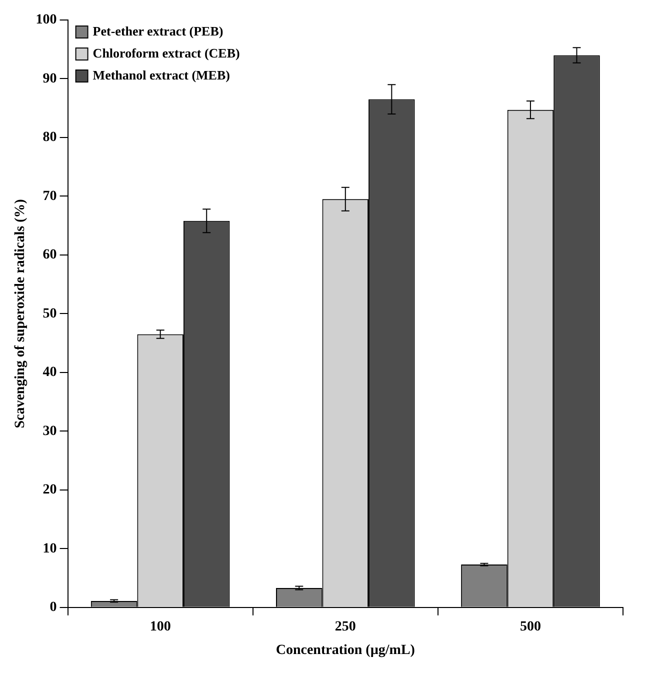  Describe the element at coordinates (46, 20) in the screenshot. I see `y-tick-label: 100` at that location.